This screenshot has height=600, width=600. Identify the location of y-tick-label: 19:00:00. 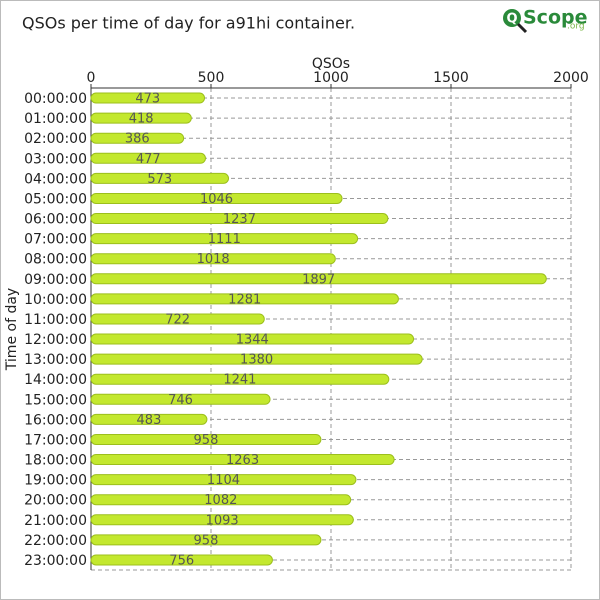
(55, 481).